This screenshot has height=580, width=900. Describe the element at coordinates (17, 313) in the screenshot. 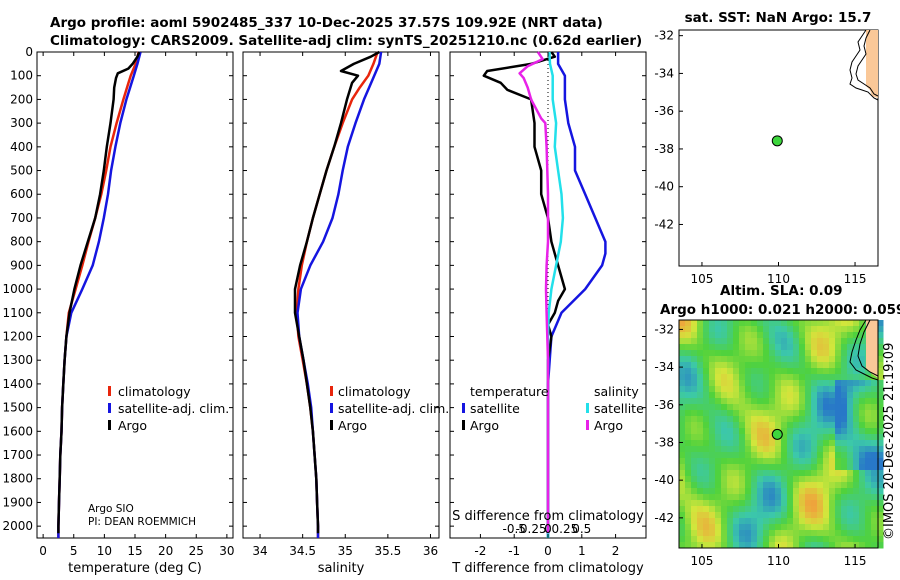

I see `y-tick-label: 1100` at that location.